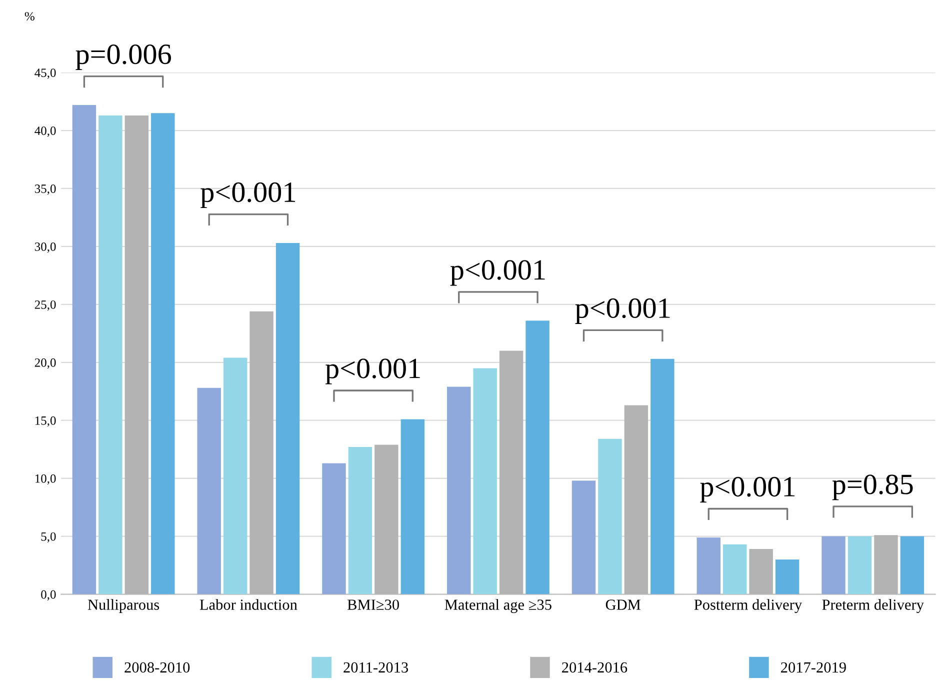 The width and height of the screenshot is (940, 691). Describe the element at coordinates (45, 363) in the screenshot. I see `y-tick-label: 20,0` at that location.